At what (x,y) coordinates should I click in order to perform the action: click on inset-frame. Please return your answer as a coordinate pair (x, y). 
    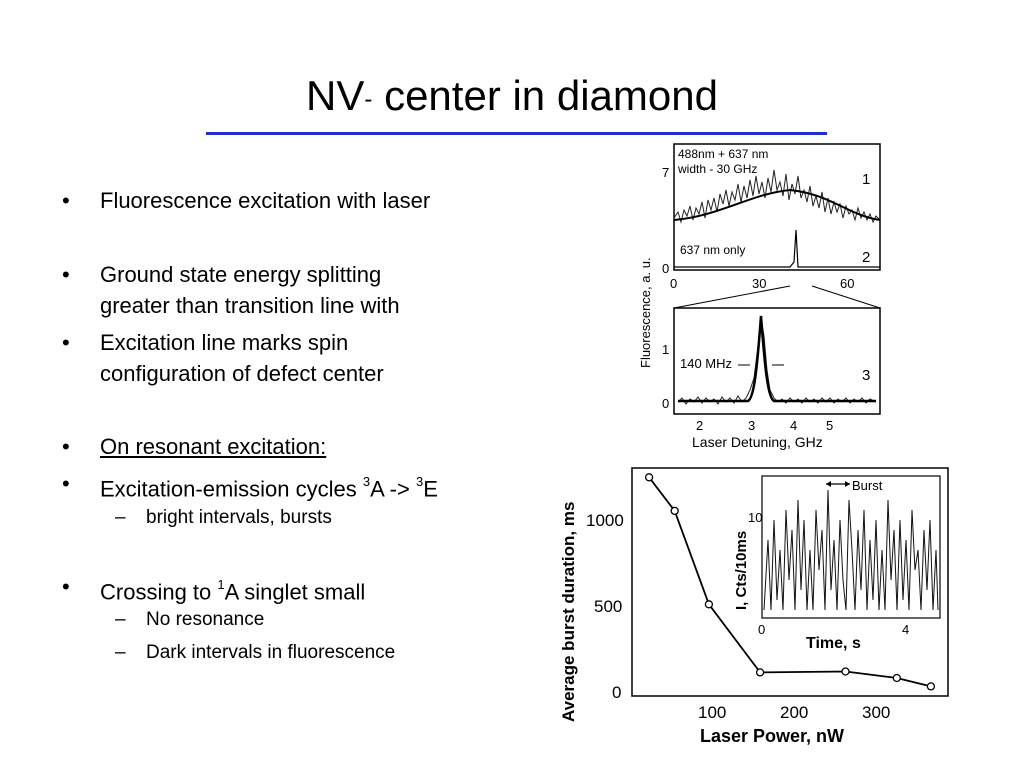
    Looking at the image, I should click on (851, 547).